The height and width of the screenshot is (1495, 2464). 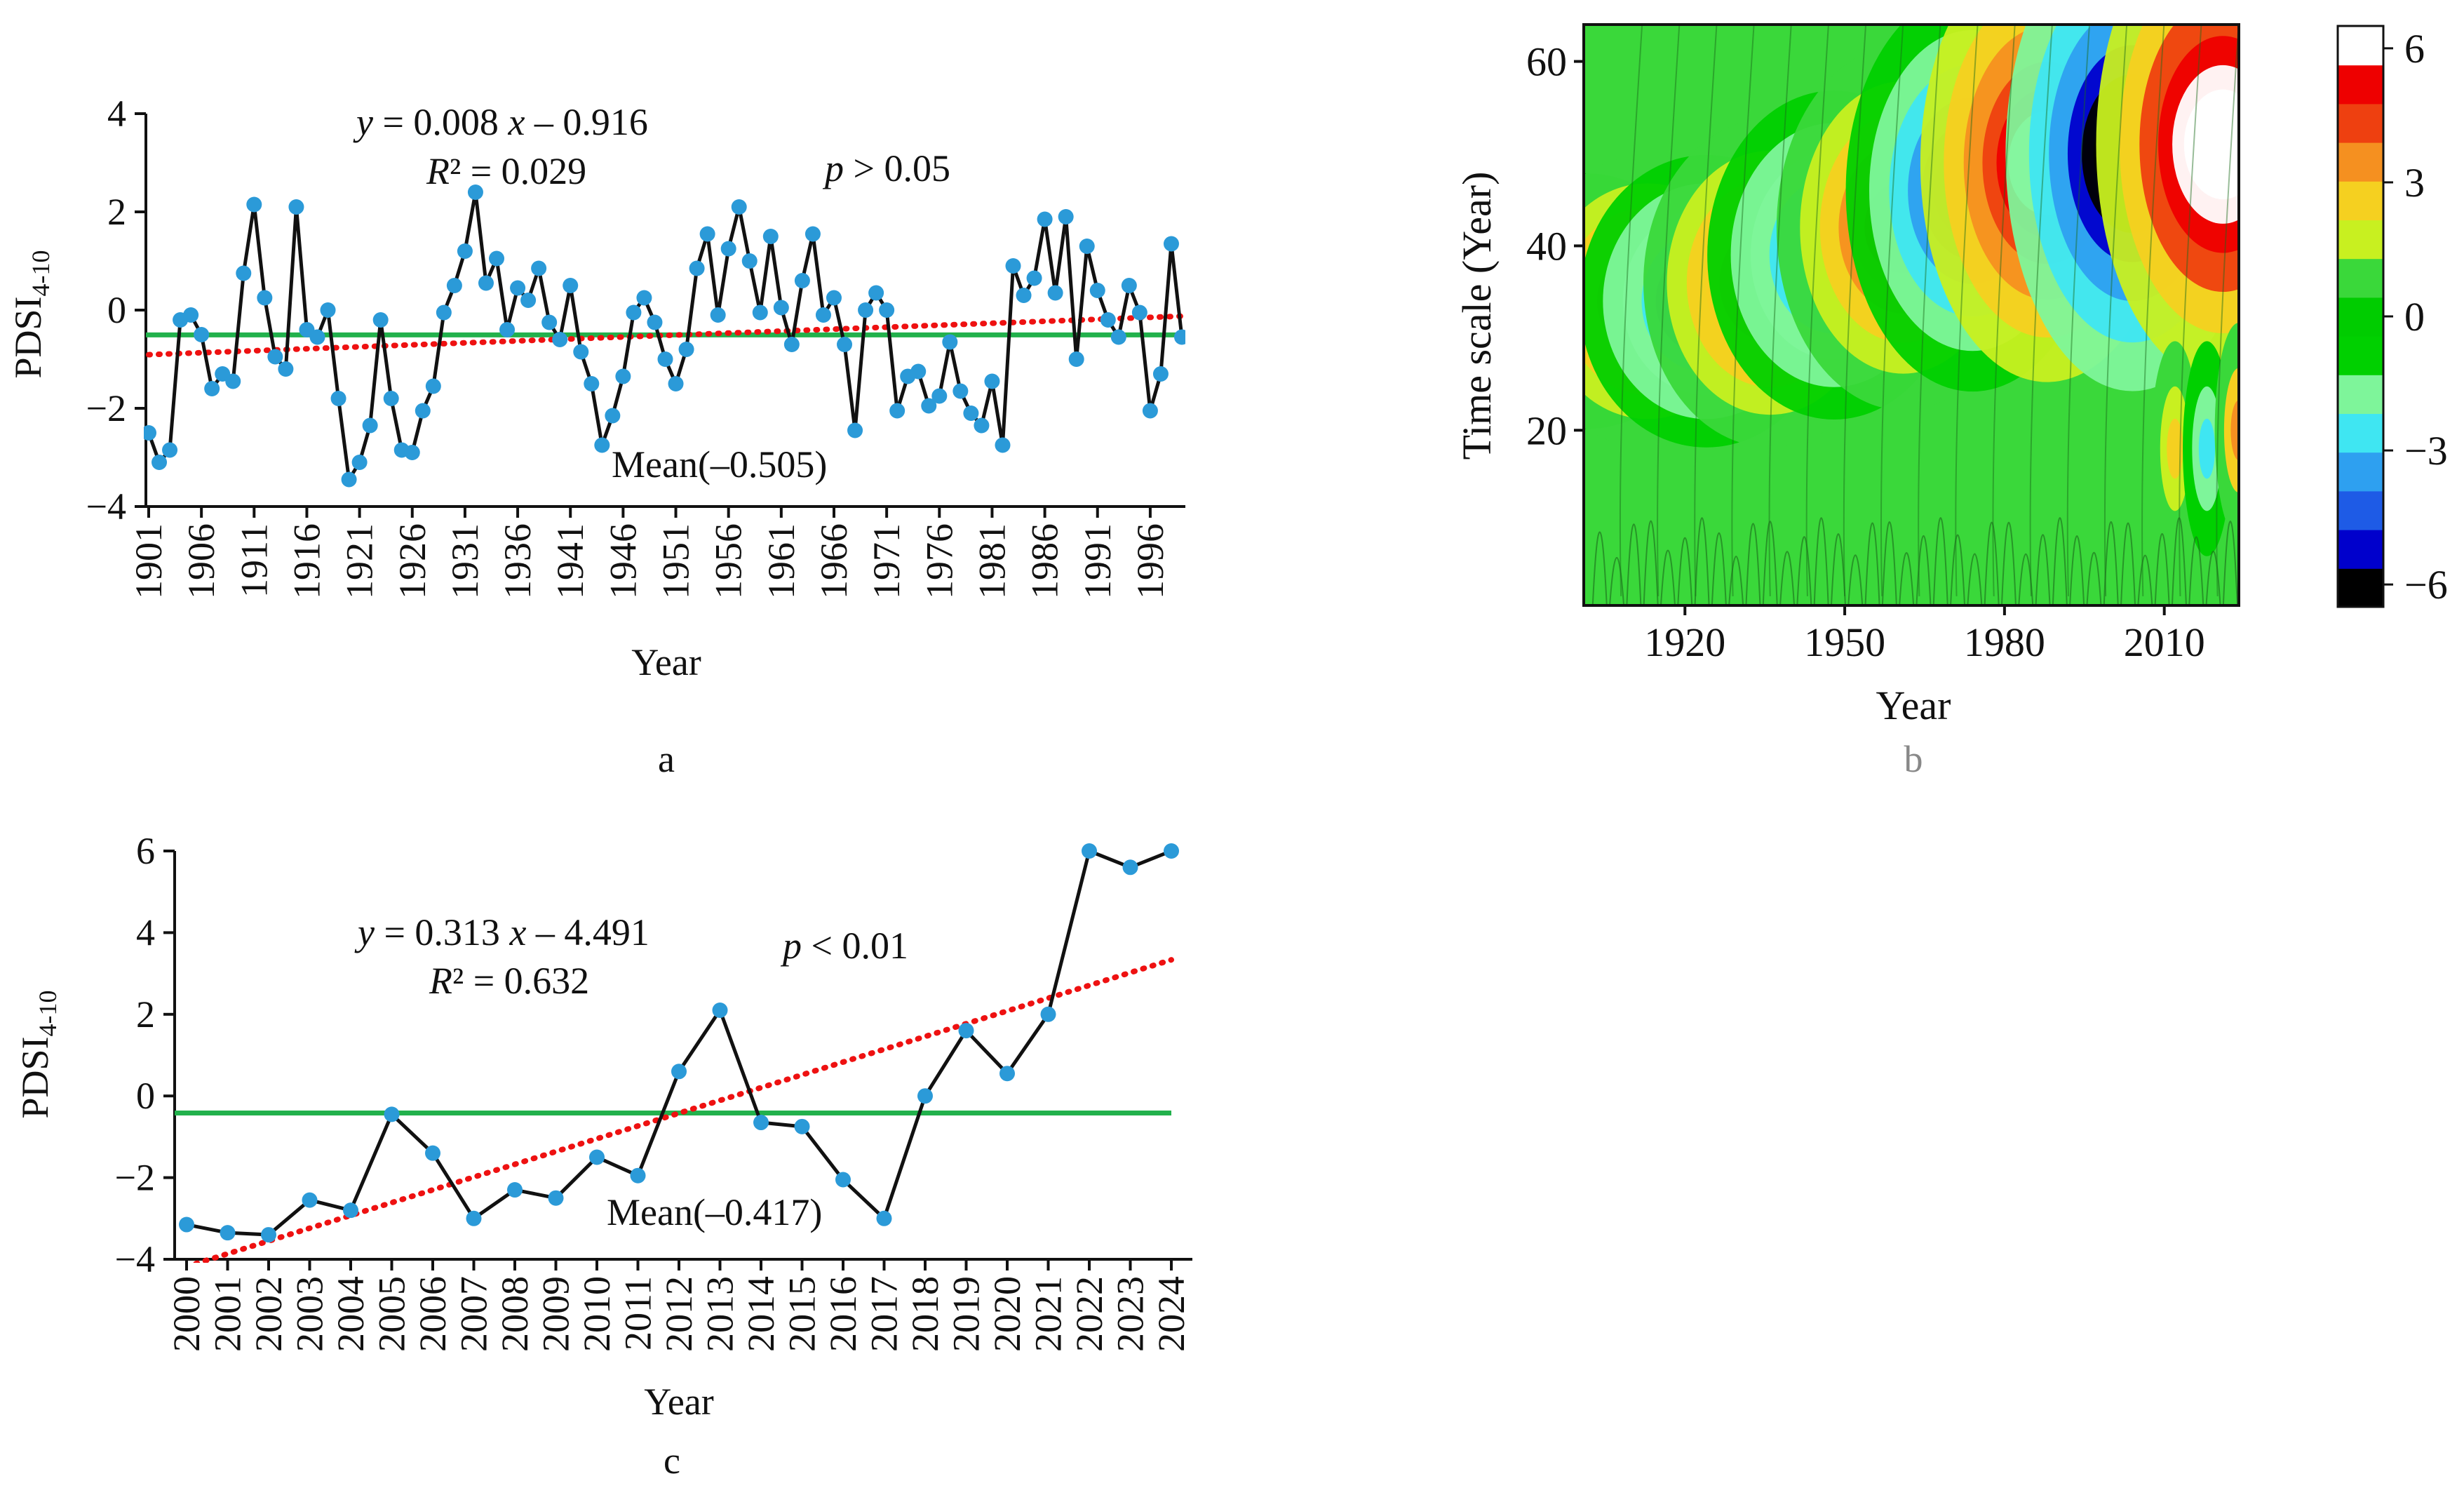 I want to click on a-ytick-label: 0, so click(x=116, y=310).